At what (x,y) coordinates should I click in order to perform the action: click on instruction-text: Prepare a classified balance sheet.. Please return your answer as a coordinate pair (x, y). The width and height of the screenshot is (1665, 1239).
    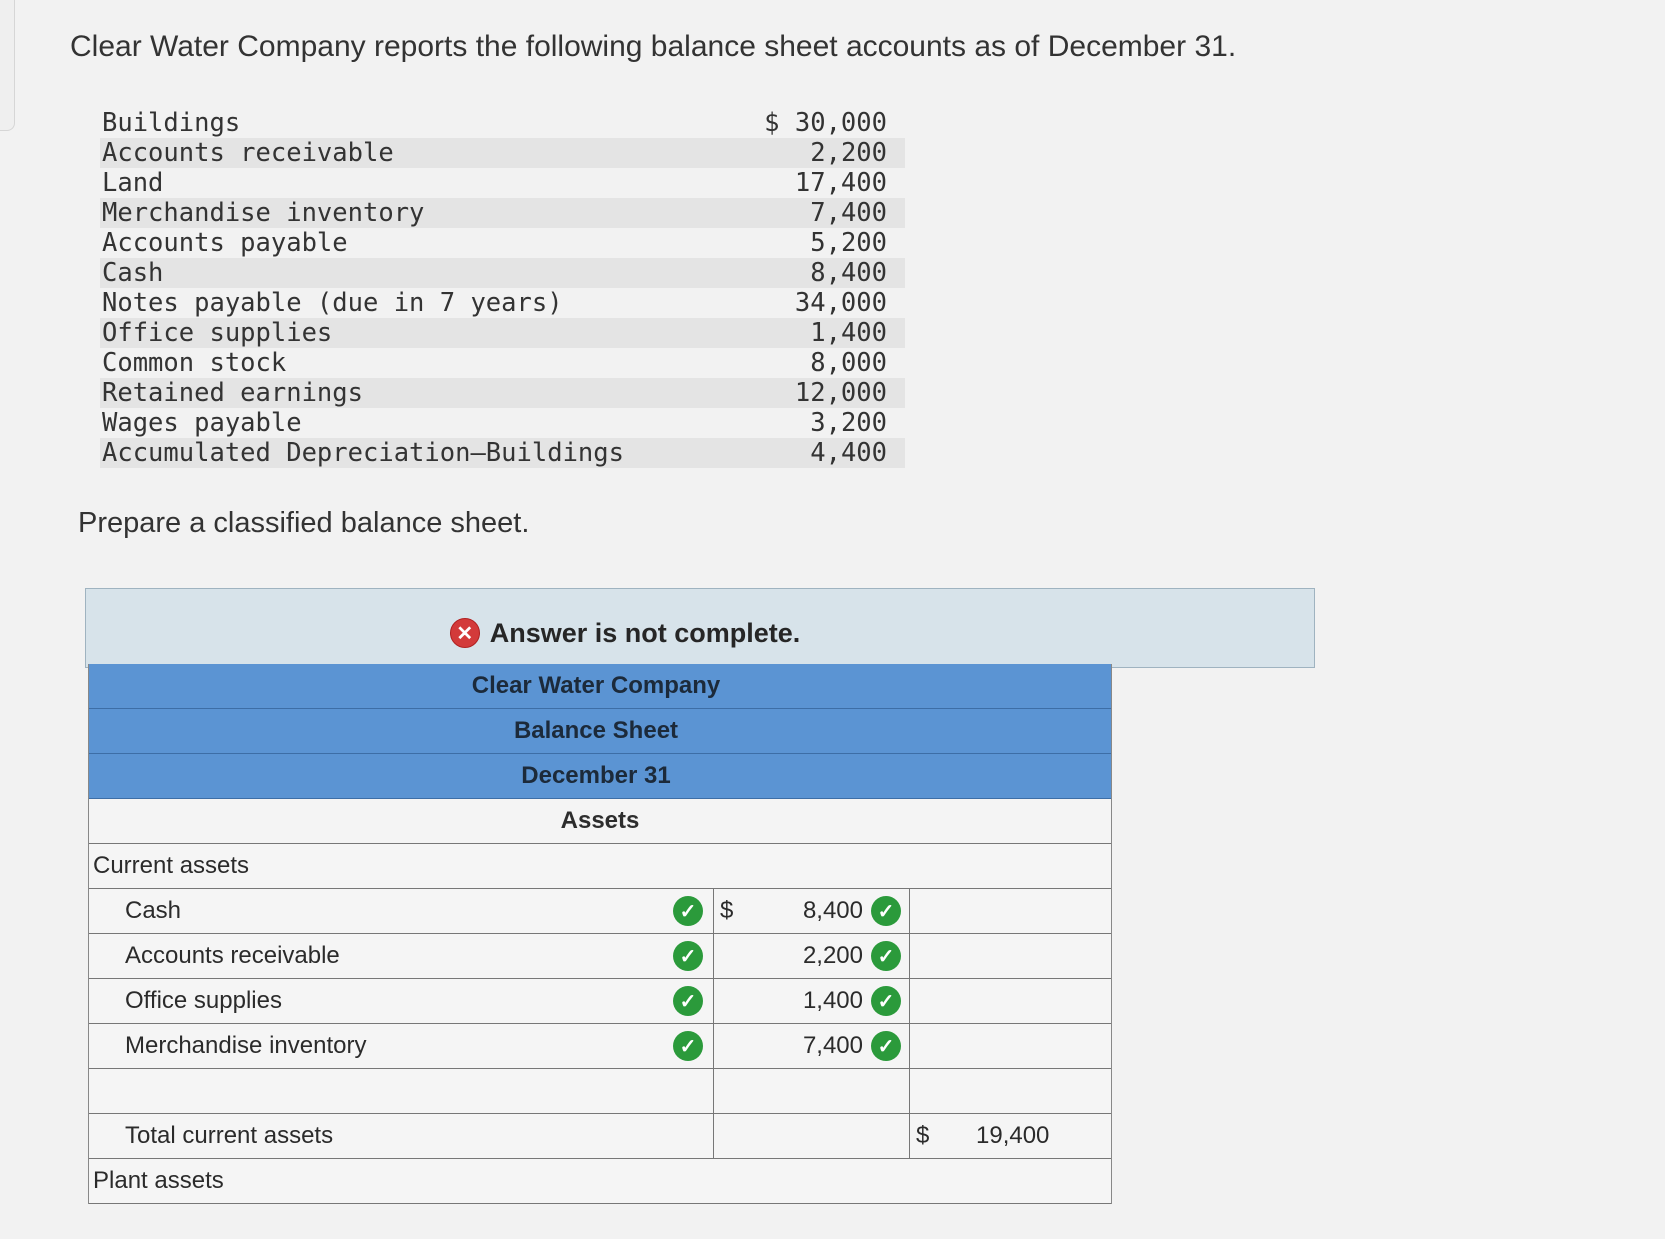
    Looking at the image, I should click on (304, 523).